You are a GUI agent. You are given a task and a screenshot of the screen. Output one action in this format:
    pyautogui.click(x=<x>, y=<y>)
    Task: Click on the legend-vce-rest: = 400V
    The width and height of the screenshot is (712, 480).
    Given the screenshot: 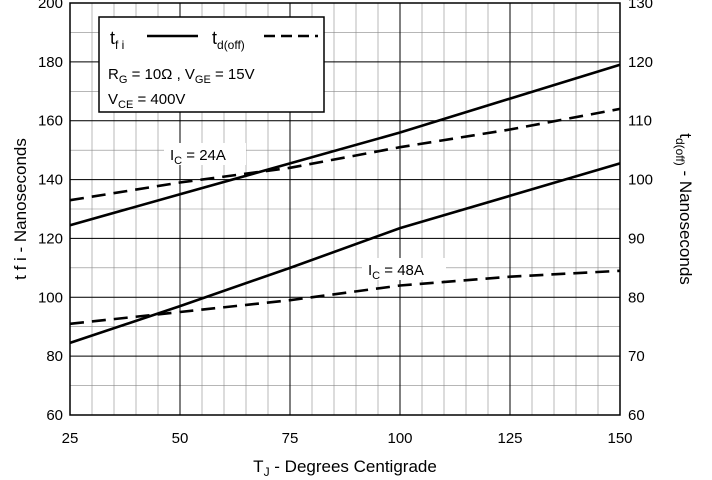 What is the action you would take?
    pyautogui.click(x=159, y=99)
    